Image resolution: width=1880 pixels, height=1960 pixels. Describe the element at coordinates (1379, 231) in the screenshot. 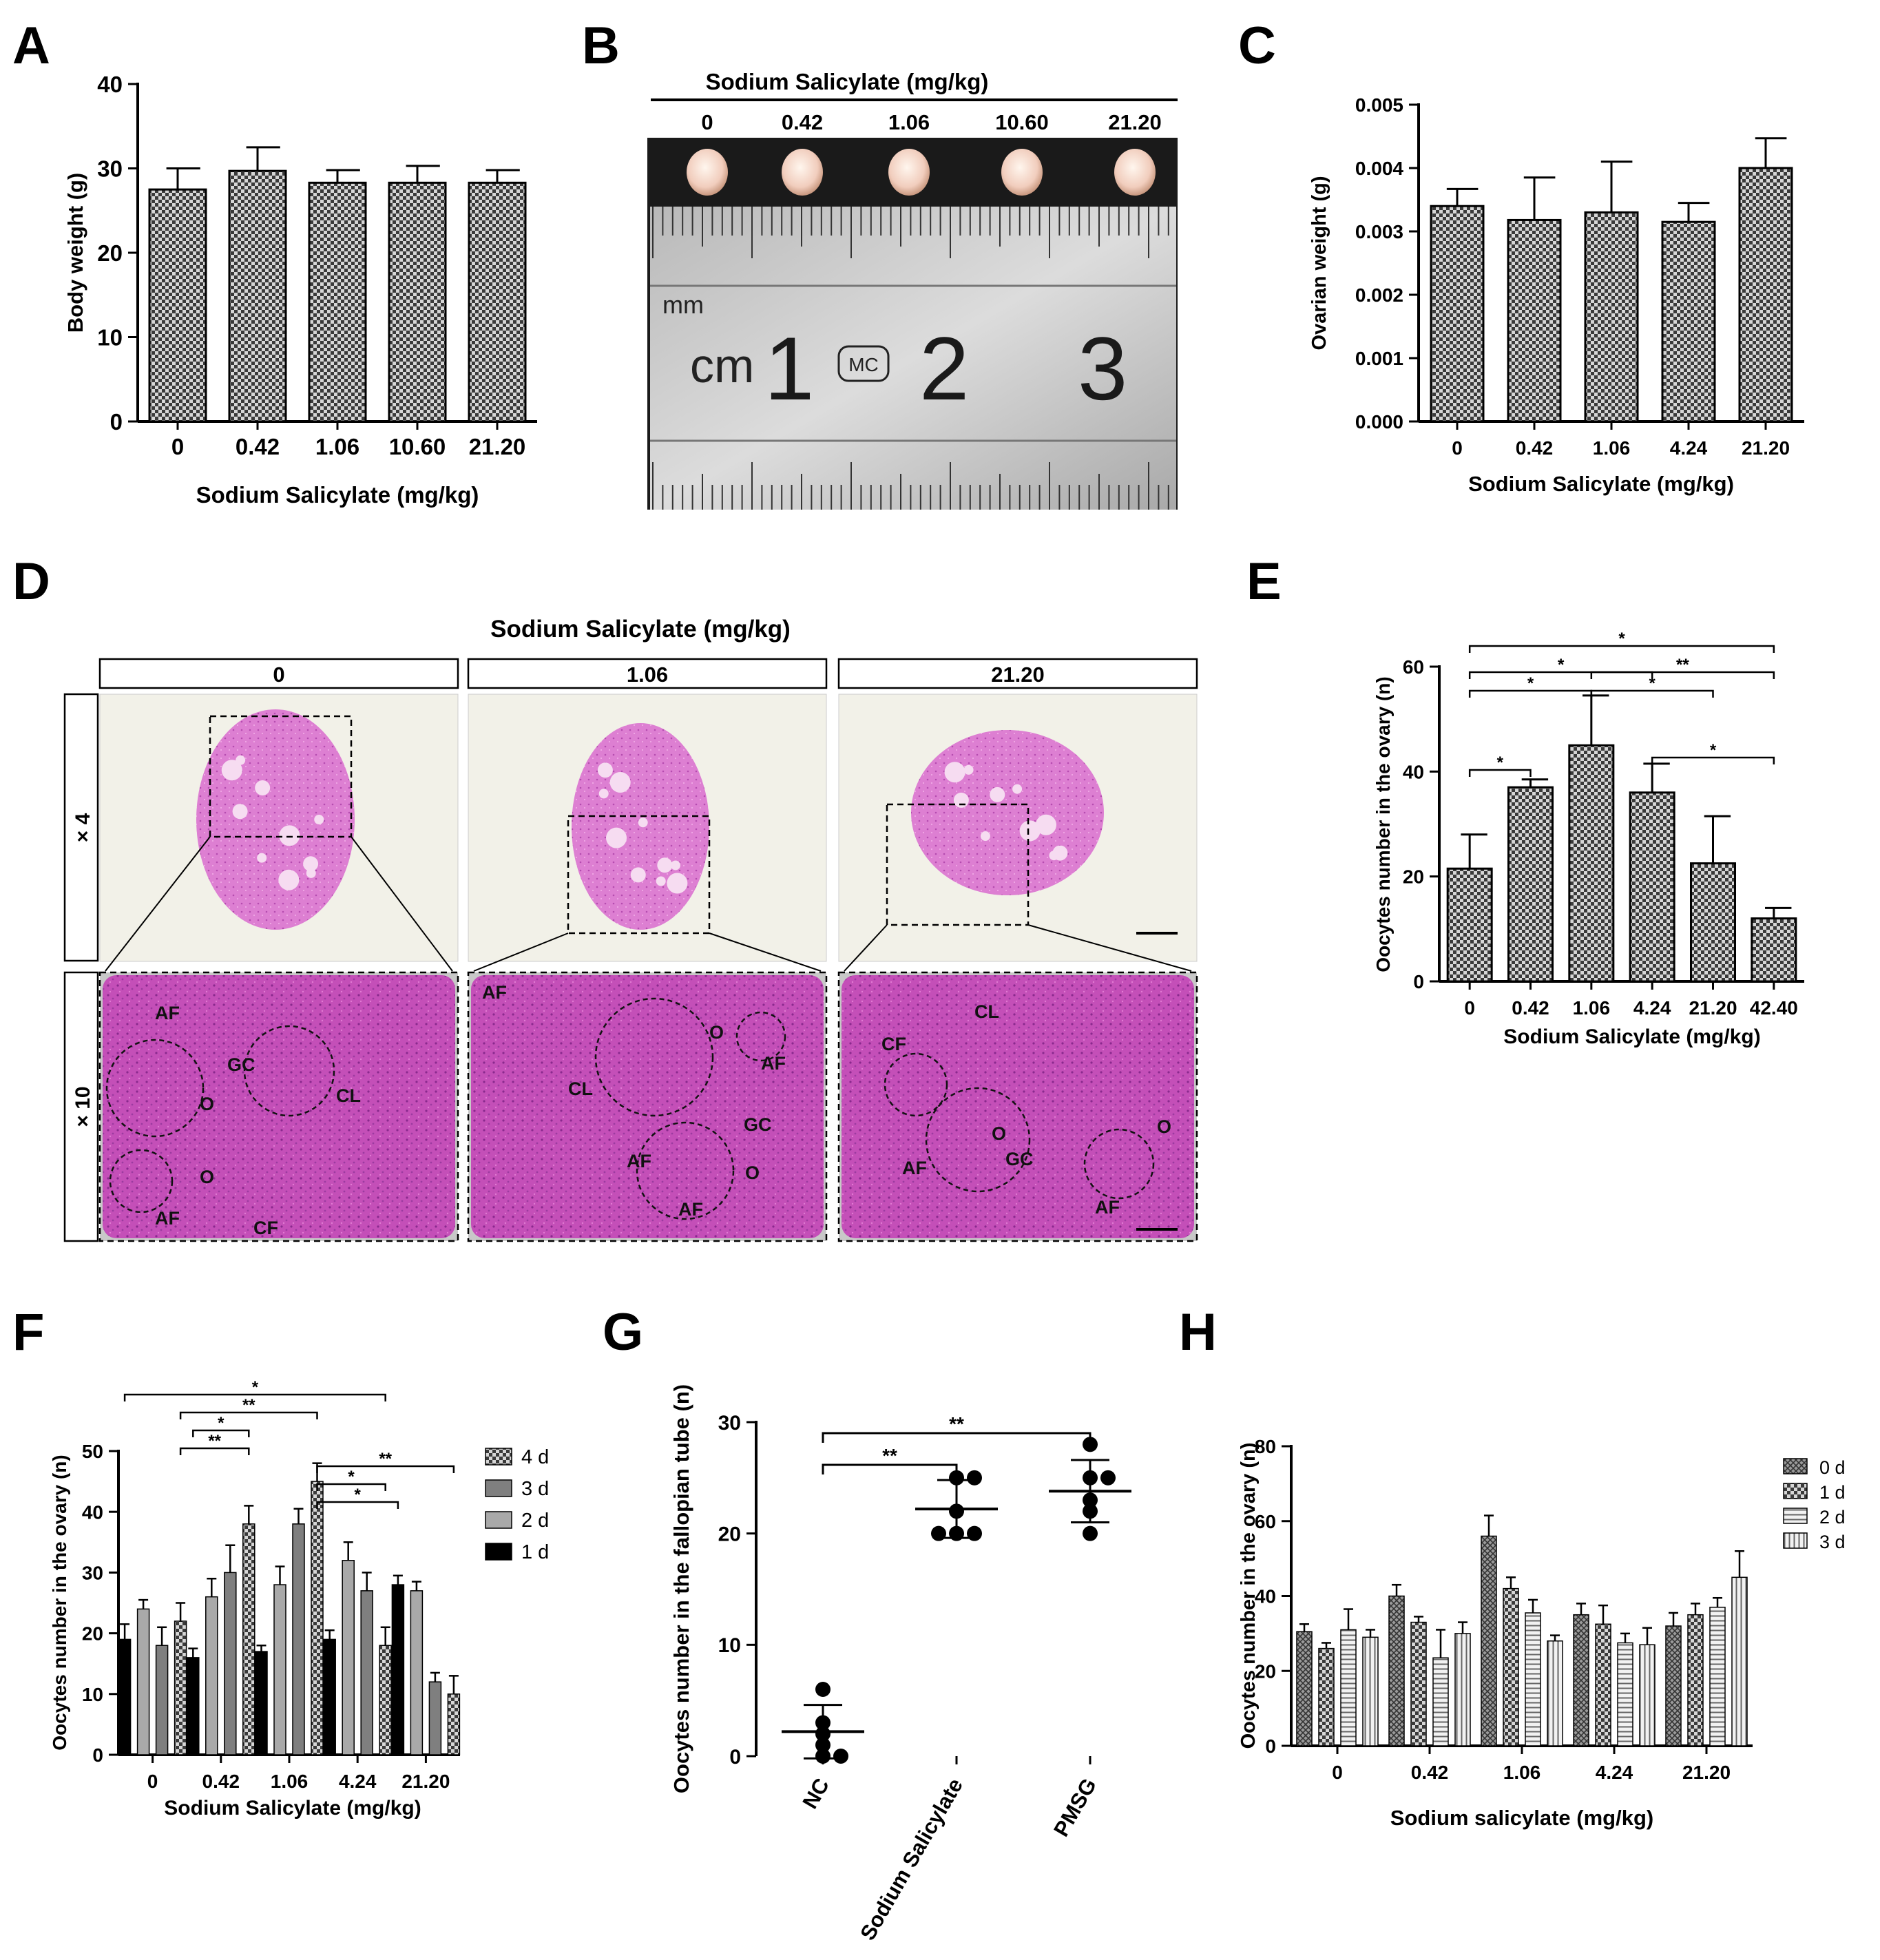

I see `chart-c-y-tick-label: 0.003` at that location.